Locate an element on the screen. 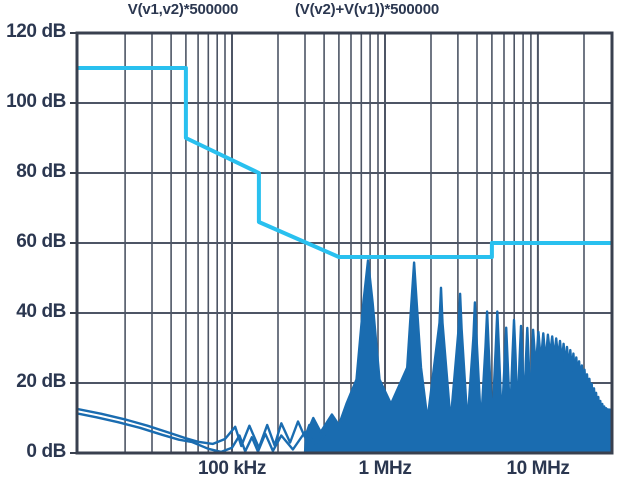 This screenshot has height=494, width=627. y-tick-label-120: 120 dB is located at coordinates (36, 31).